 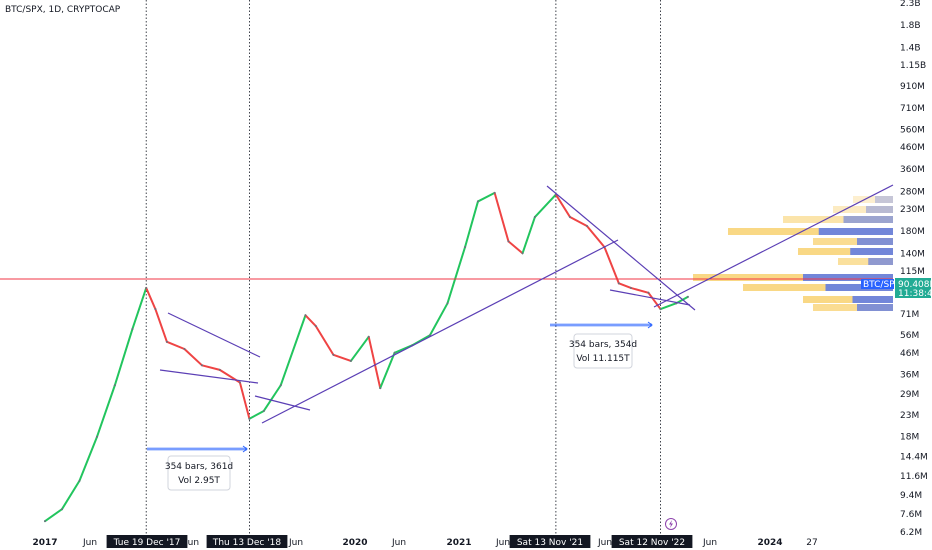 I want to click on x-tick-label: Tue 19 Dec '17, so click(x=147, y=543).